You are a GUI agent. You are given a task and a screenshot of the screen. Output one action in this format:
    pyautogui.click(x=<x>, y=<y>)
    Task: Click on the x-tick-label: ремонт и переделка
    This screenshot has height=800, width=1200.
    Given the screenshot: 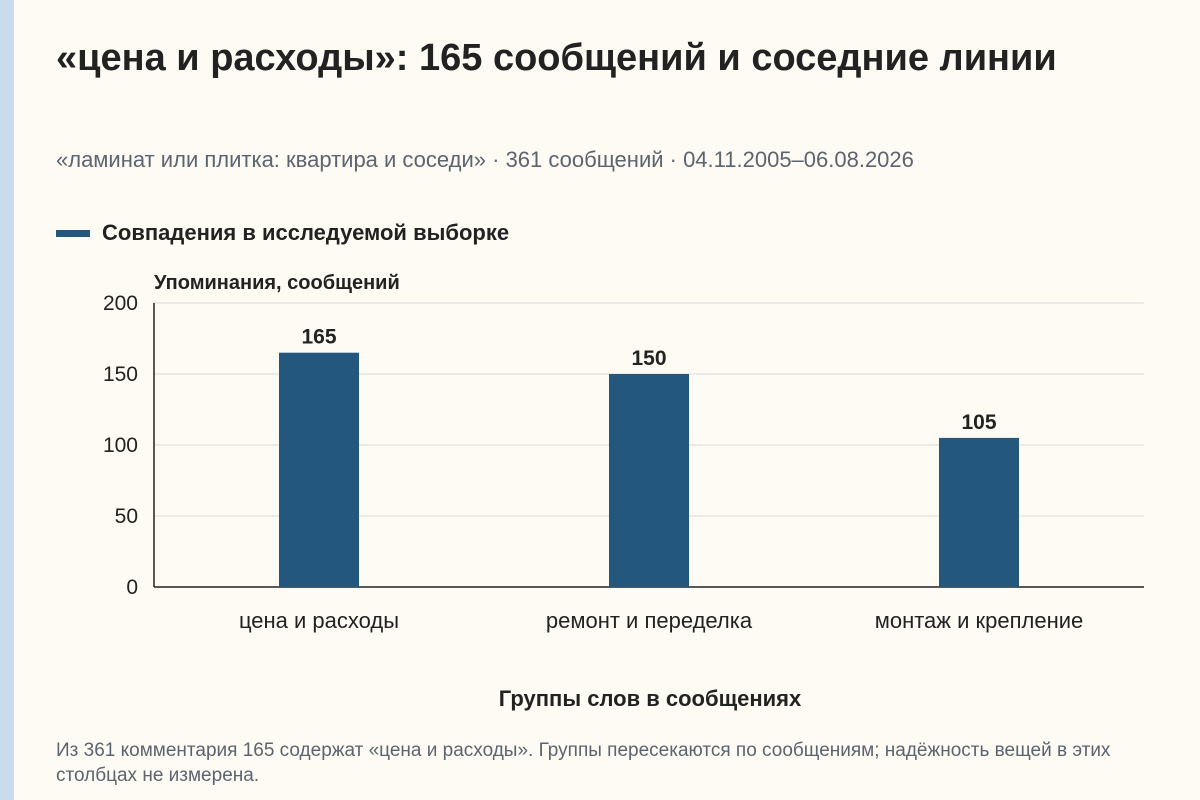 What is the action you would take?
    pyautogui.click(x=649, y=620)
    